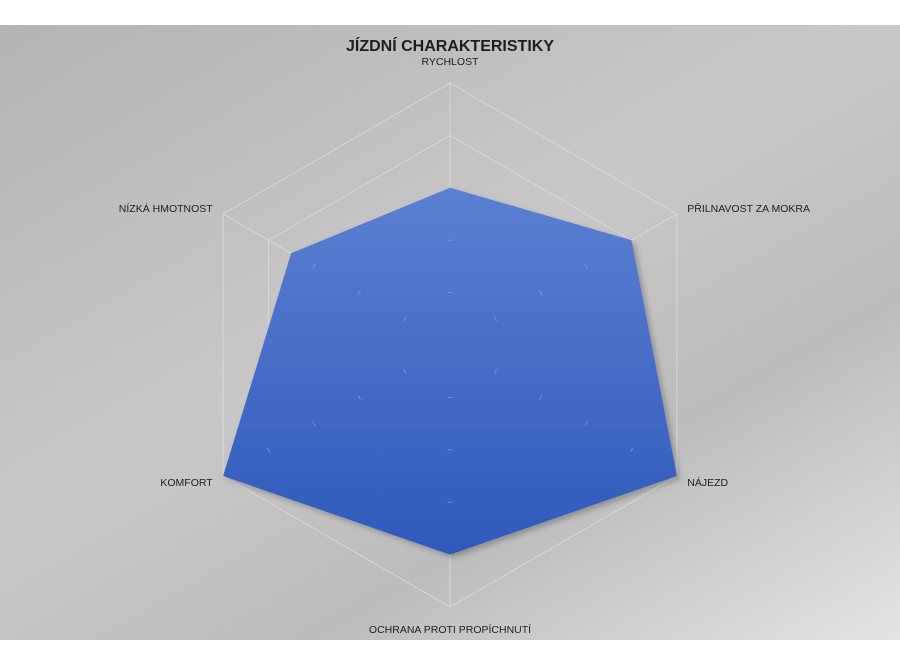 The height and width of the screenshot is (670, 900). I want to click on axis-label-1: RYCHLOST, so click(451, 62).